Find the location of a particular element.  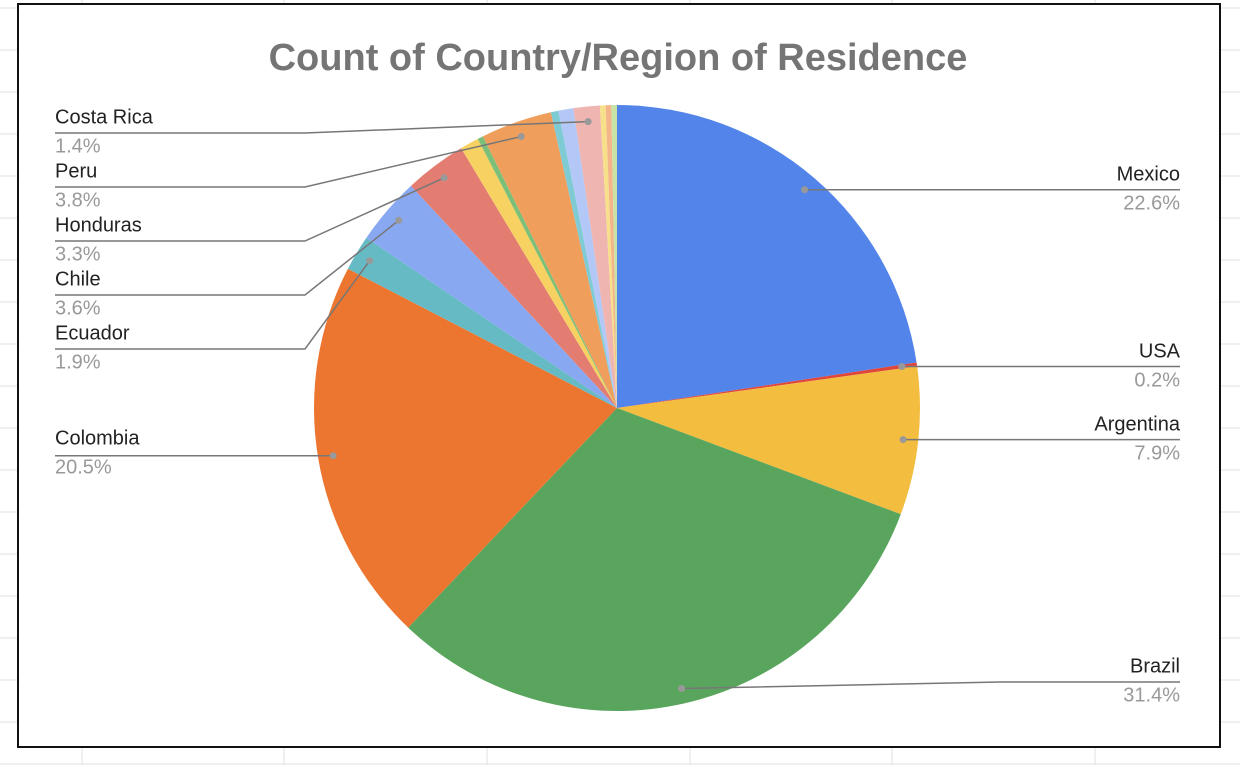

slice-label: Costa Rica is located at coordinates (104, 117).